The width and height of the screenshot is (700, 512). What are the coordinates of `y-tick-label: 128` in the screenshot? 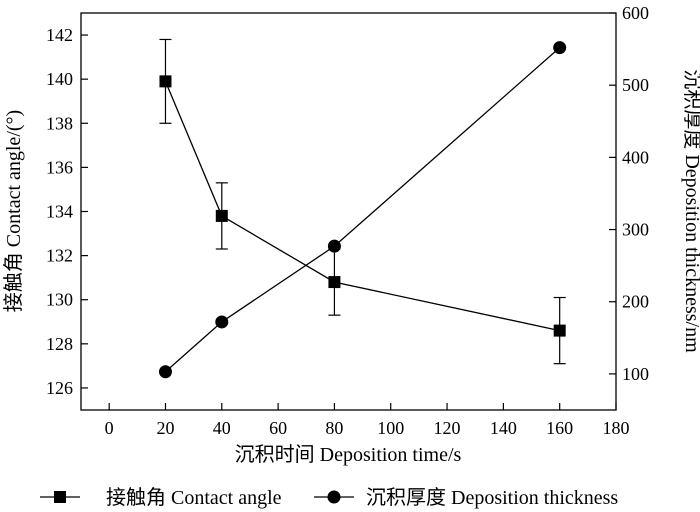 It's located at (59, 344).